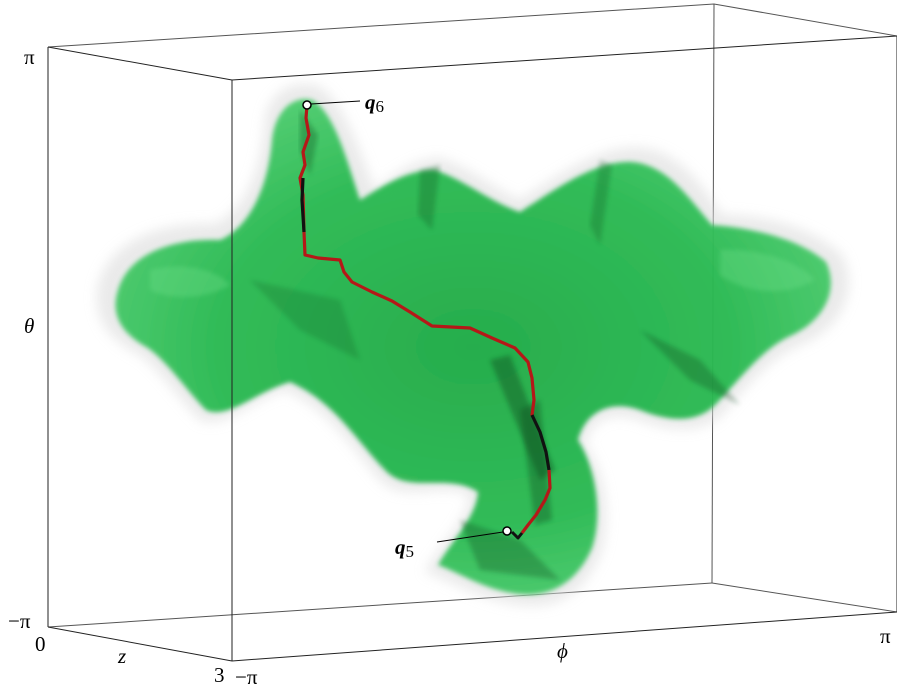 Image resolution: width=897 pixels, height=688 pixels. What do you see at coordinates (219, 675) in the screenshot?
I see `z-max-label: 3` at bounding box center [219, 675].